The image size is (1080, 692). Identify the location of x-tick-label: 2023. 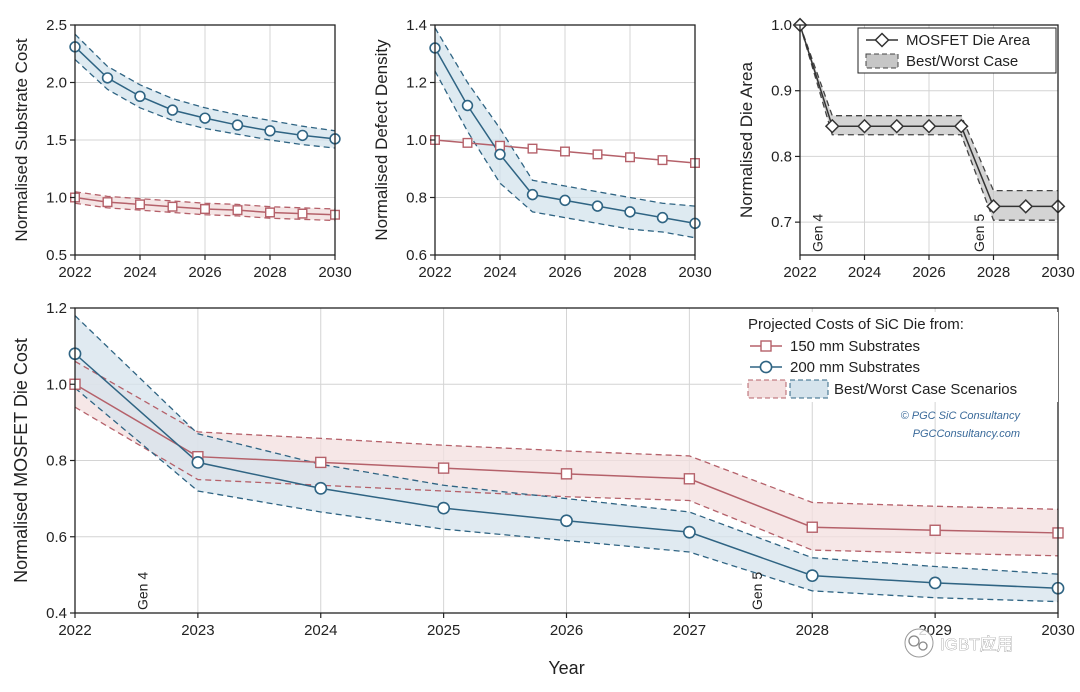
(197, 630).